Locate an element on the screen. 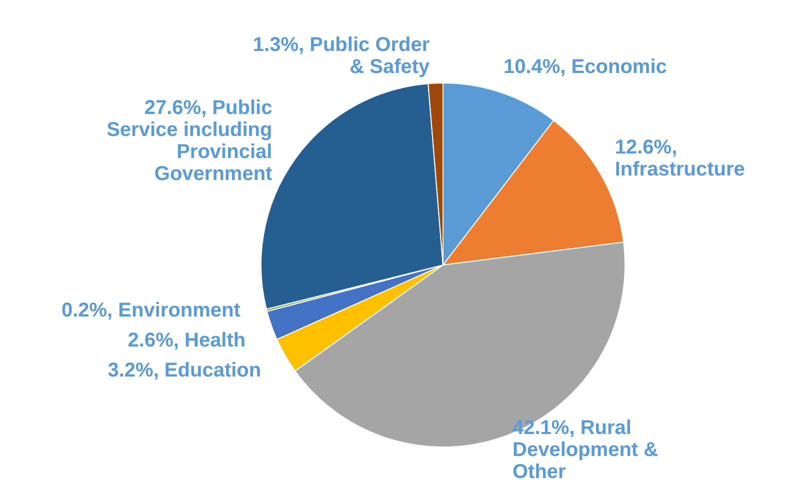 The image size is (787, 500). slice-label: 0.2%, Environment is located at coordinates (151, 311).